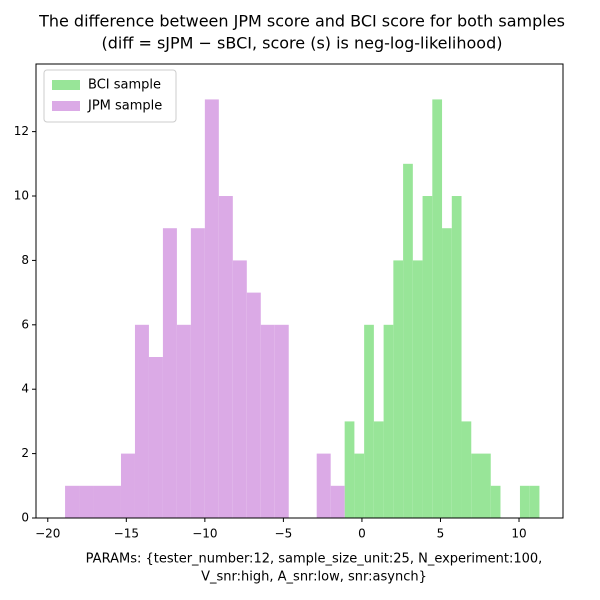  Describe the element at coordinates (126, 534) in the screenshot. I see `x-tick-label: −15` at that location.